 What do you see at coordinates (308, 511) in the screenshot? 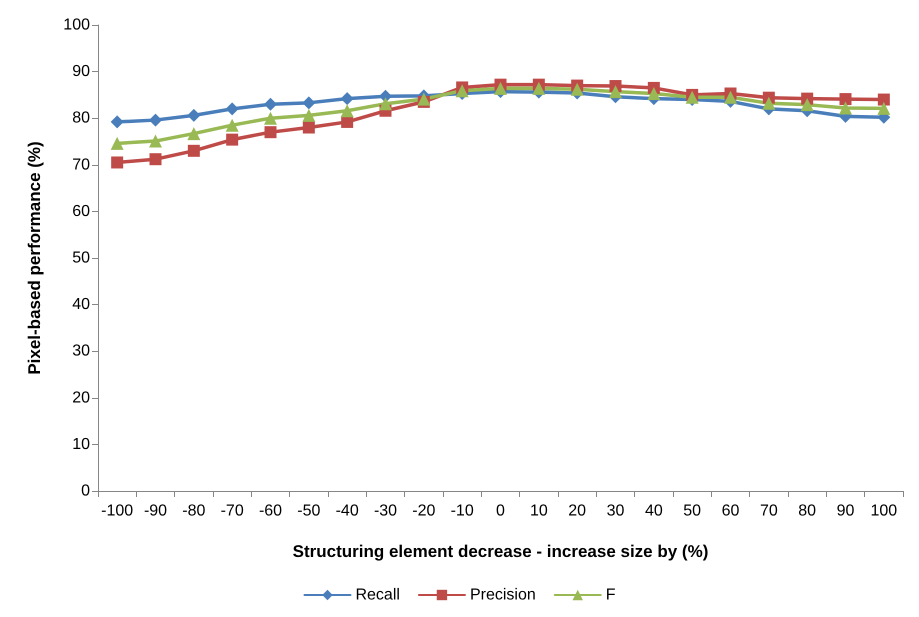
I see `x-tick-label: -50` at bounding box center [308, 511].